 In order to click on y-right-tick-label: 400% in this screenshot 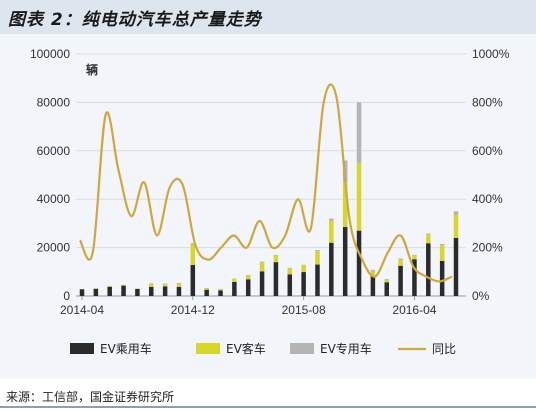, I will do `click(487, 199)`.